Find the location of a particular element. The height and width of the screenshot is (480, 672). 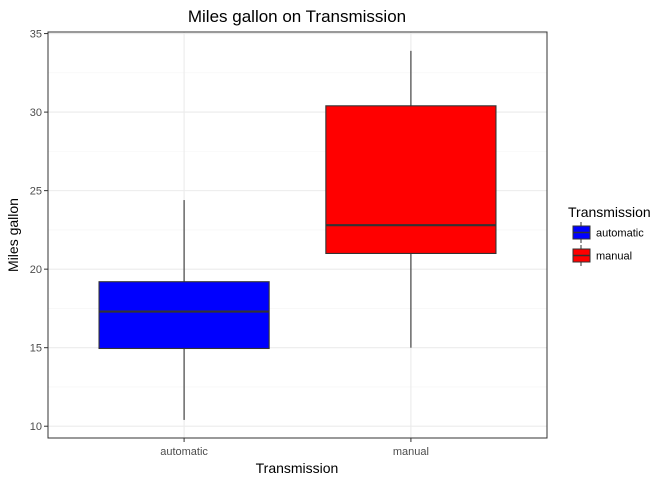

x-tick-label: manual is located at coordinates (411, 452).